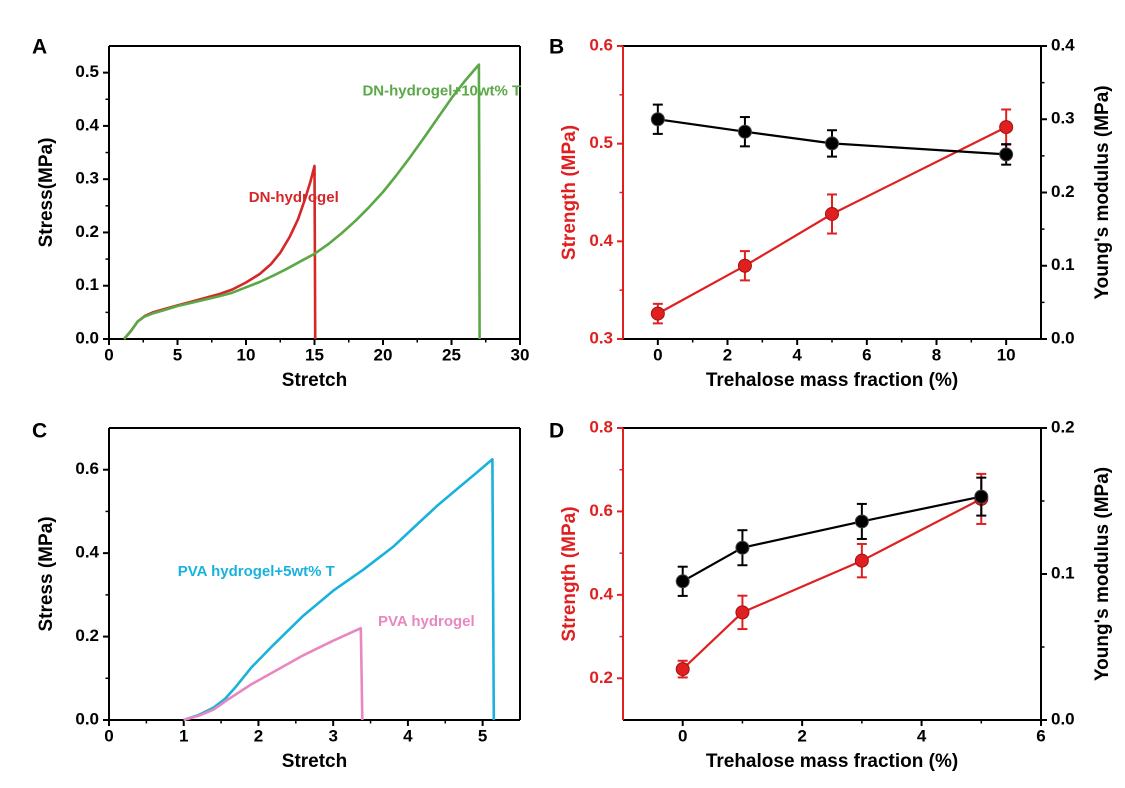 The height and width of the screenshot is (788, 1125). What do you see at coordinates (601, 426) in the screenshot?
I see `y-tick-label: 0.8` at bounding box center [601, 426].